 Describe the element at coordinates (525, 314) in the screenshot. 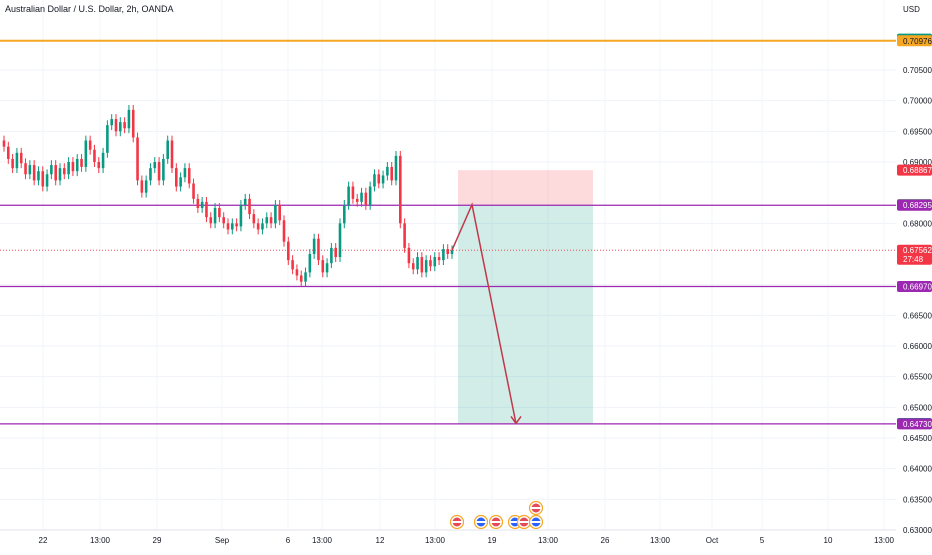

I see `take-profit-zone` at that location.